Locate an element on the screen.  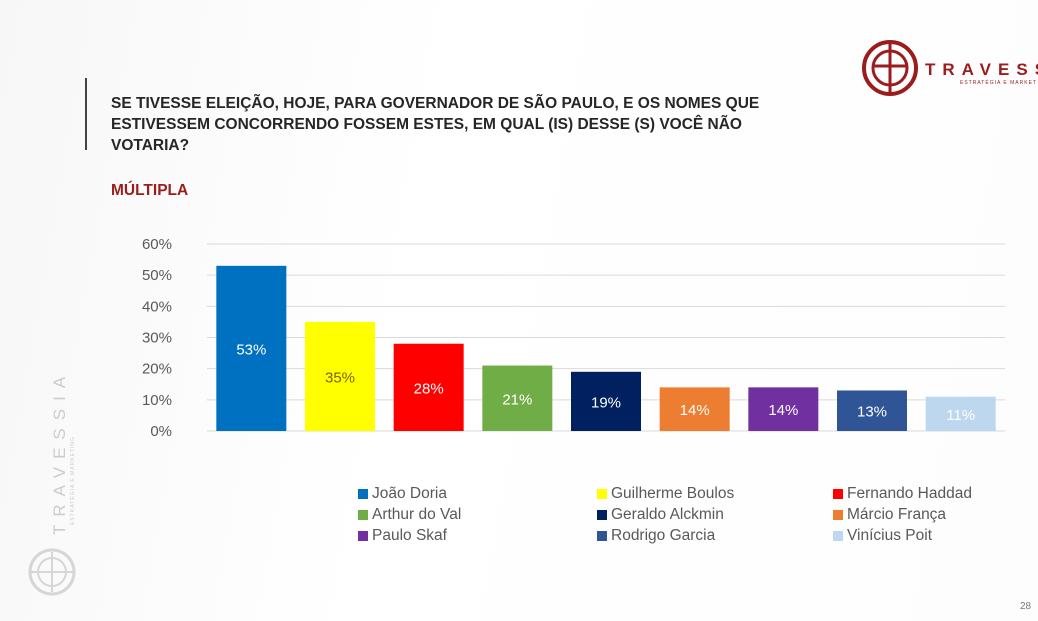
watermark-logo-icon is located at coordinates (52, 572).